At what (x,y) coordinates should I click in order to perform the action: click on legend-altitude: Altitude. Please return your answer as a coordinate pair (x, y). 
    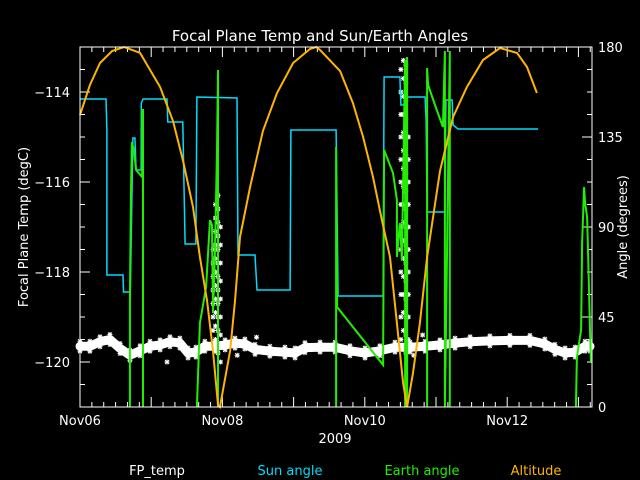
    Looking at the image, I should click on (536, 471).